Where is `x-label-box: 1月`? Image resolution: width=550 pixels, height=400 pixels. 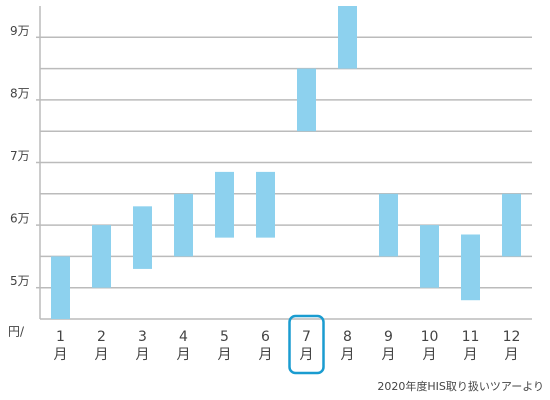 x-label-box: 1月 is located at coordinates (61, 346).